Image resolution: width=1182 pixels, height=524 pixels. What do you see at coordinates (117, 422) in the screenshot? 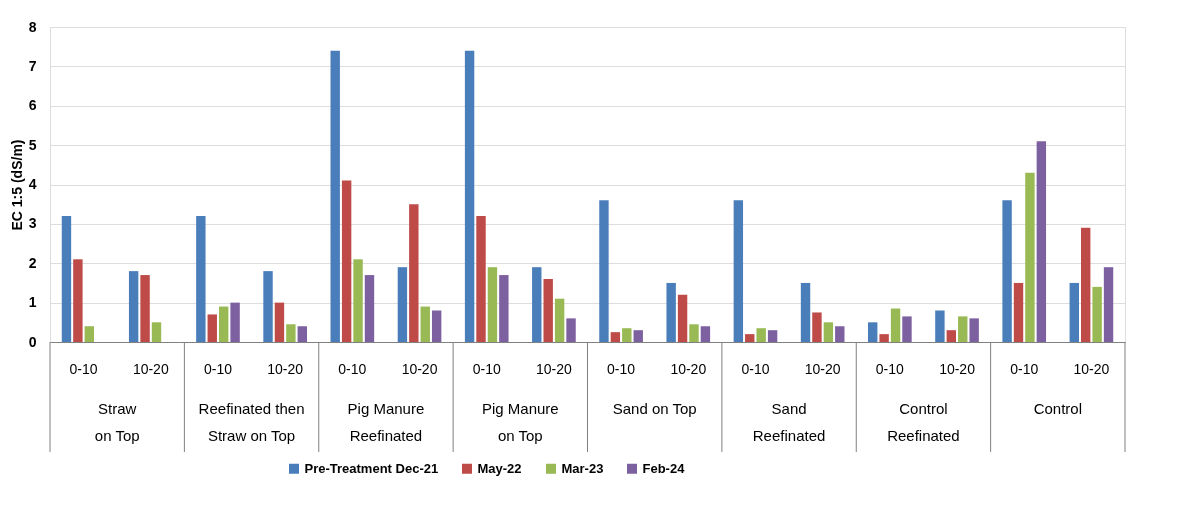
I see `text: Straw on Top` at bounding box center [117, 422].